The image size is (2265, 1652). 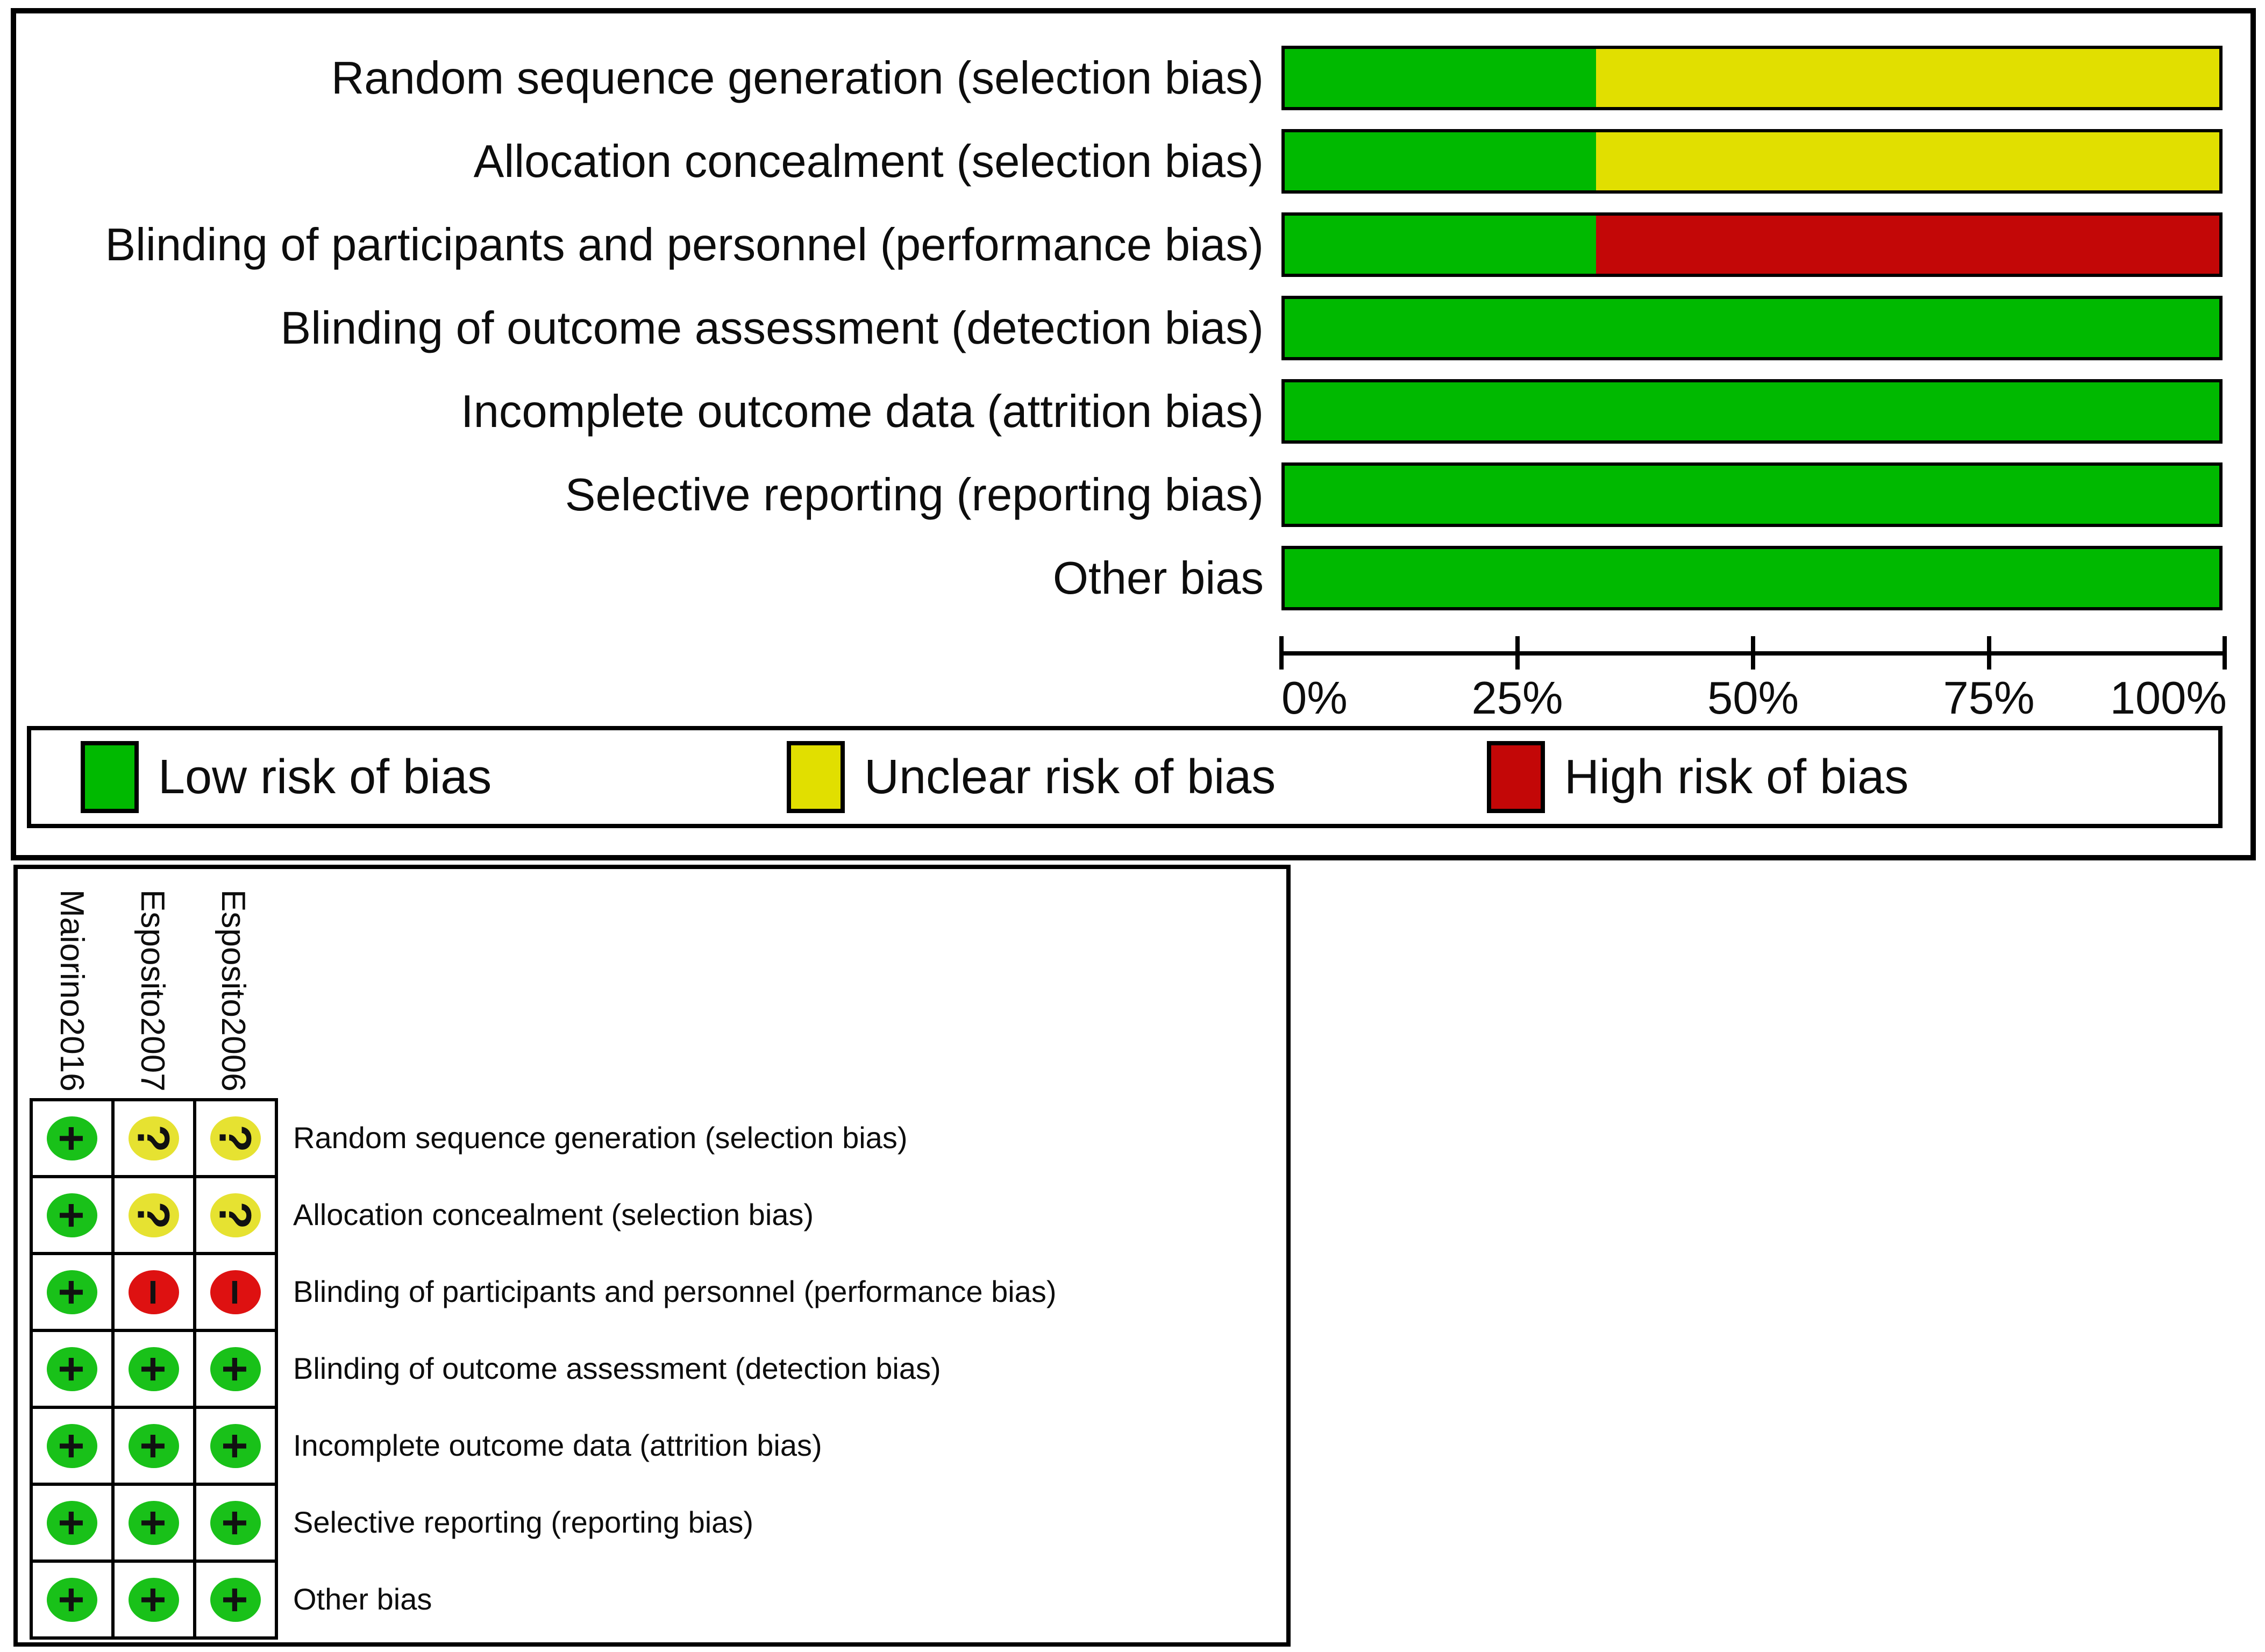 I want to click on x-axis-tick-label: 25%, so click(x=1517, y=698).